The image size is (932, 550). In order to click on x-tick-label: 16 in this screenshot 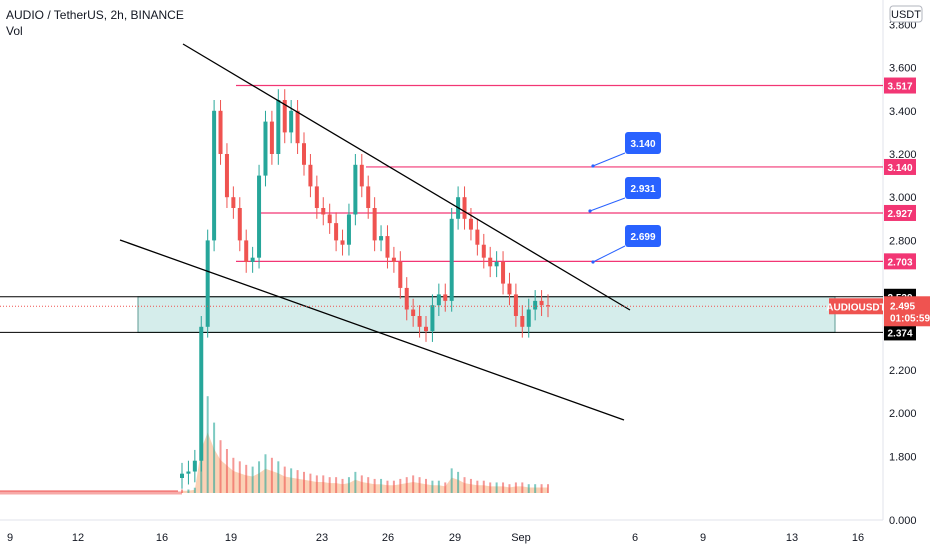, I will do `click(162, 538)`.